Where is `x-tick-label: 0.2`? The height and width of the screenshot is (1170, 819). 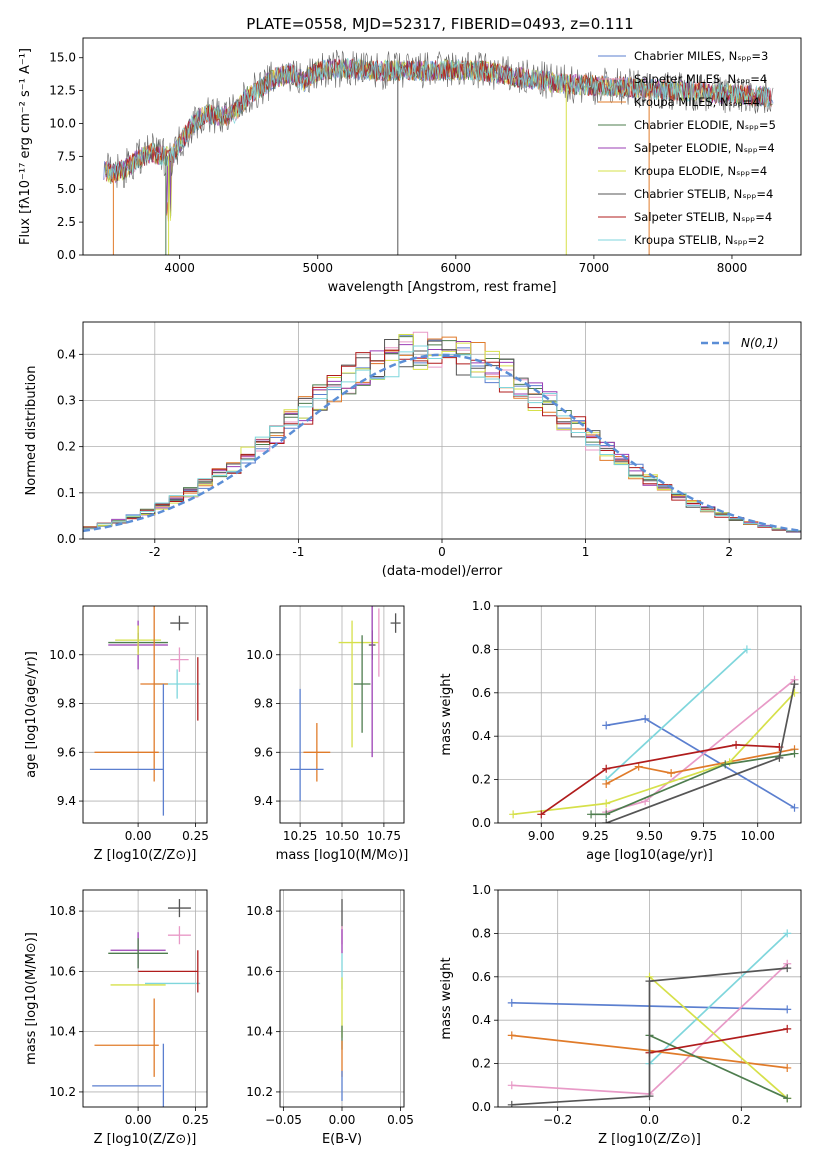 x-tick-label: 0.2 is located at coordinates (741, 1120).